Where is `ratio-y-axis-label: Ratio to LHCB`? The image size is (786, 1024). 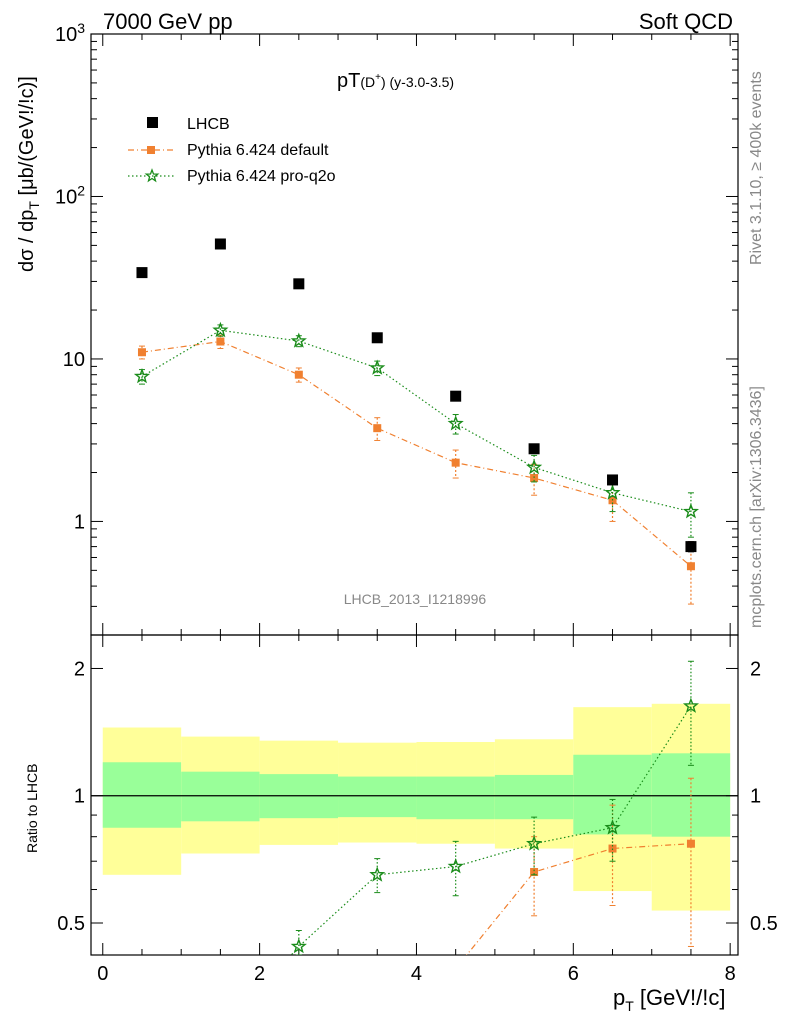
ratio-y-axis-label: Ratio to LHCB is located at coordinates (32, 808).